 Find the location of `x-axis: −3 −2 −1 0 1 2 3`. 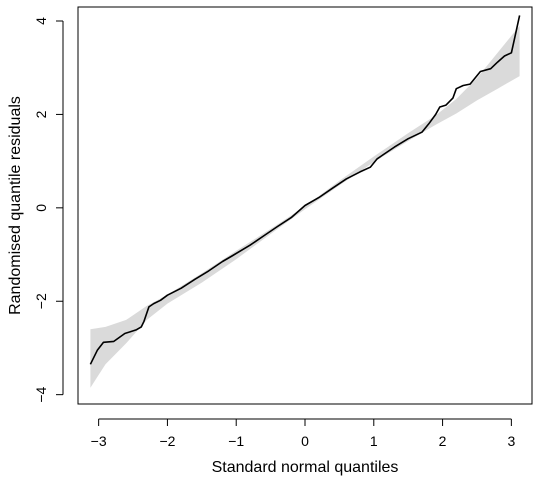

x-axis: −3 −2 −1 0 1 2 3 is located at coordinates (303, 433).